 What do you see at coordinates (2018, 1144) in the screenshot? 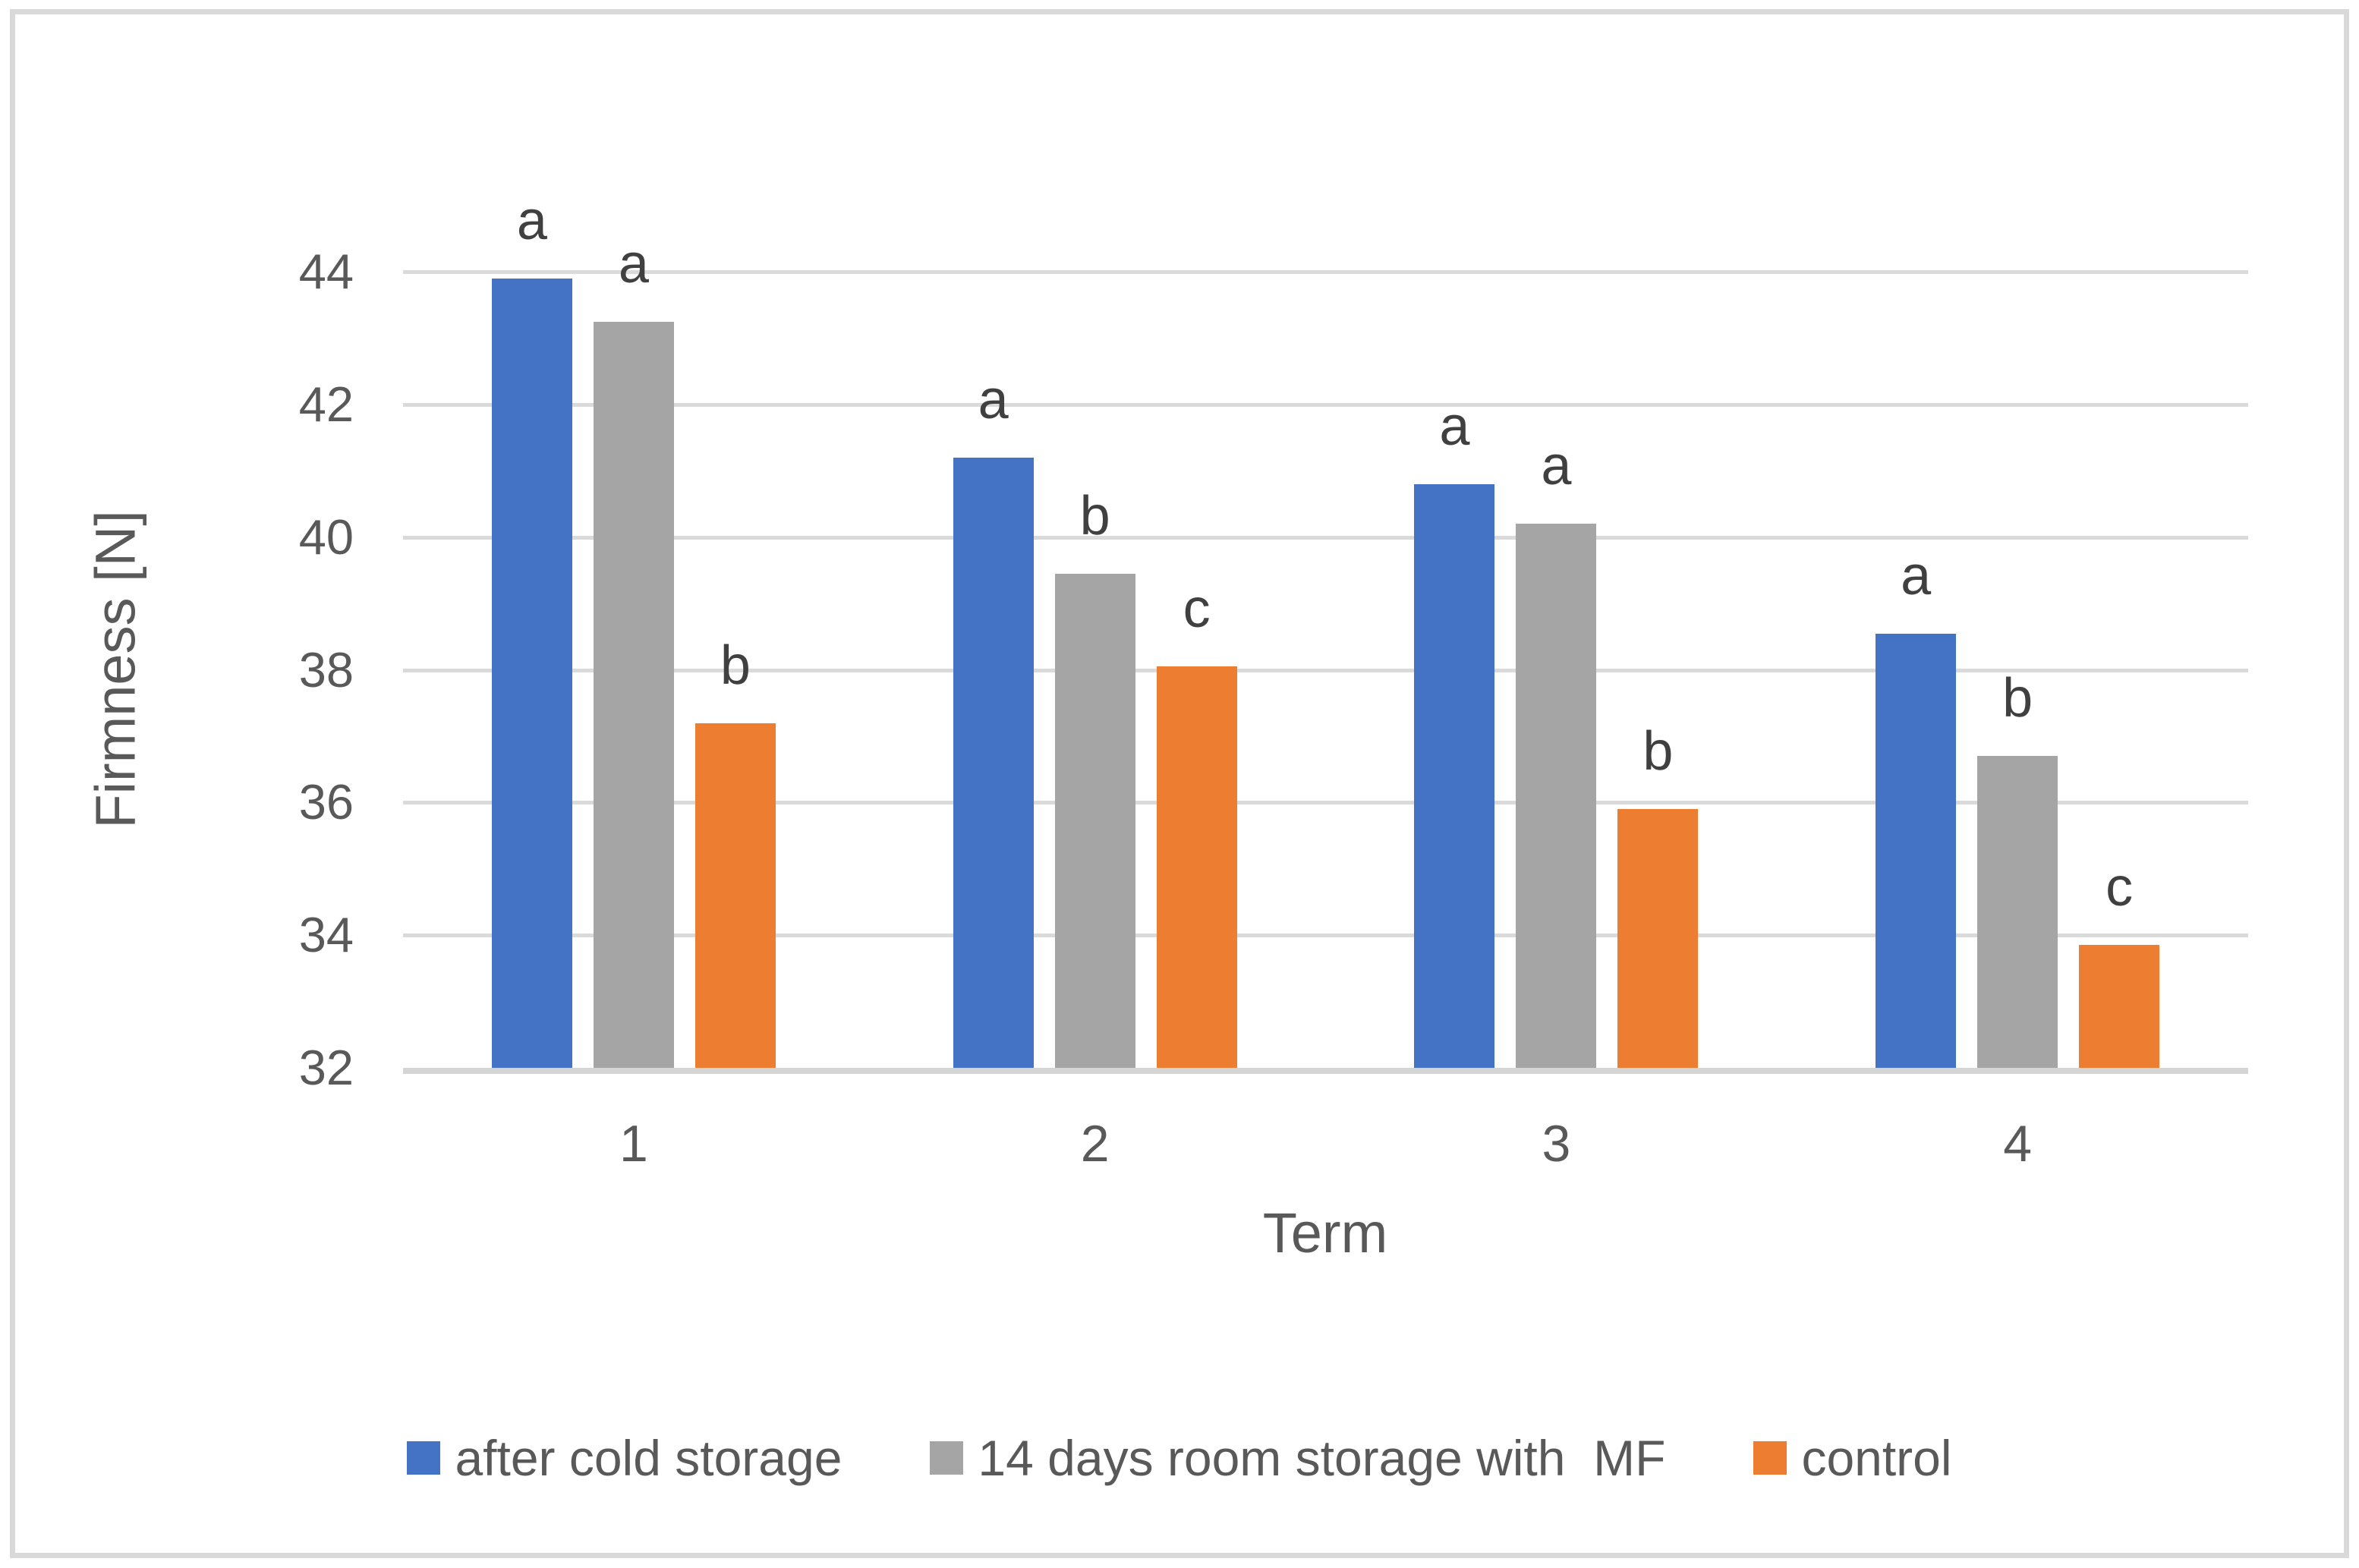
I see `x-axis-tick-label-4: 4` at bounding box center [2018, 1144].